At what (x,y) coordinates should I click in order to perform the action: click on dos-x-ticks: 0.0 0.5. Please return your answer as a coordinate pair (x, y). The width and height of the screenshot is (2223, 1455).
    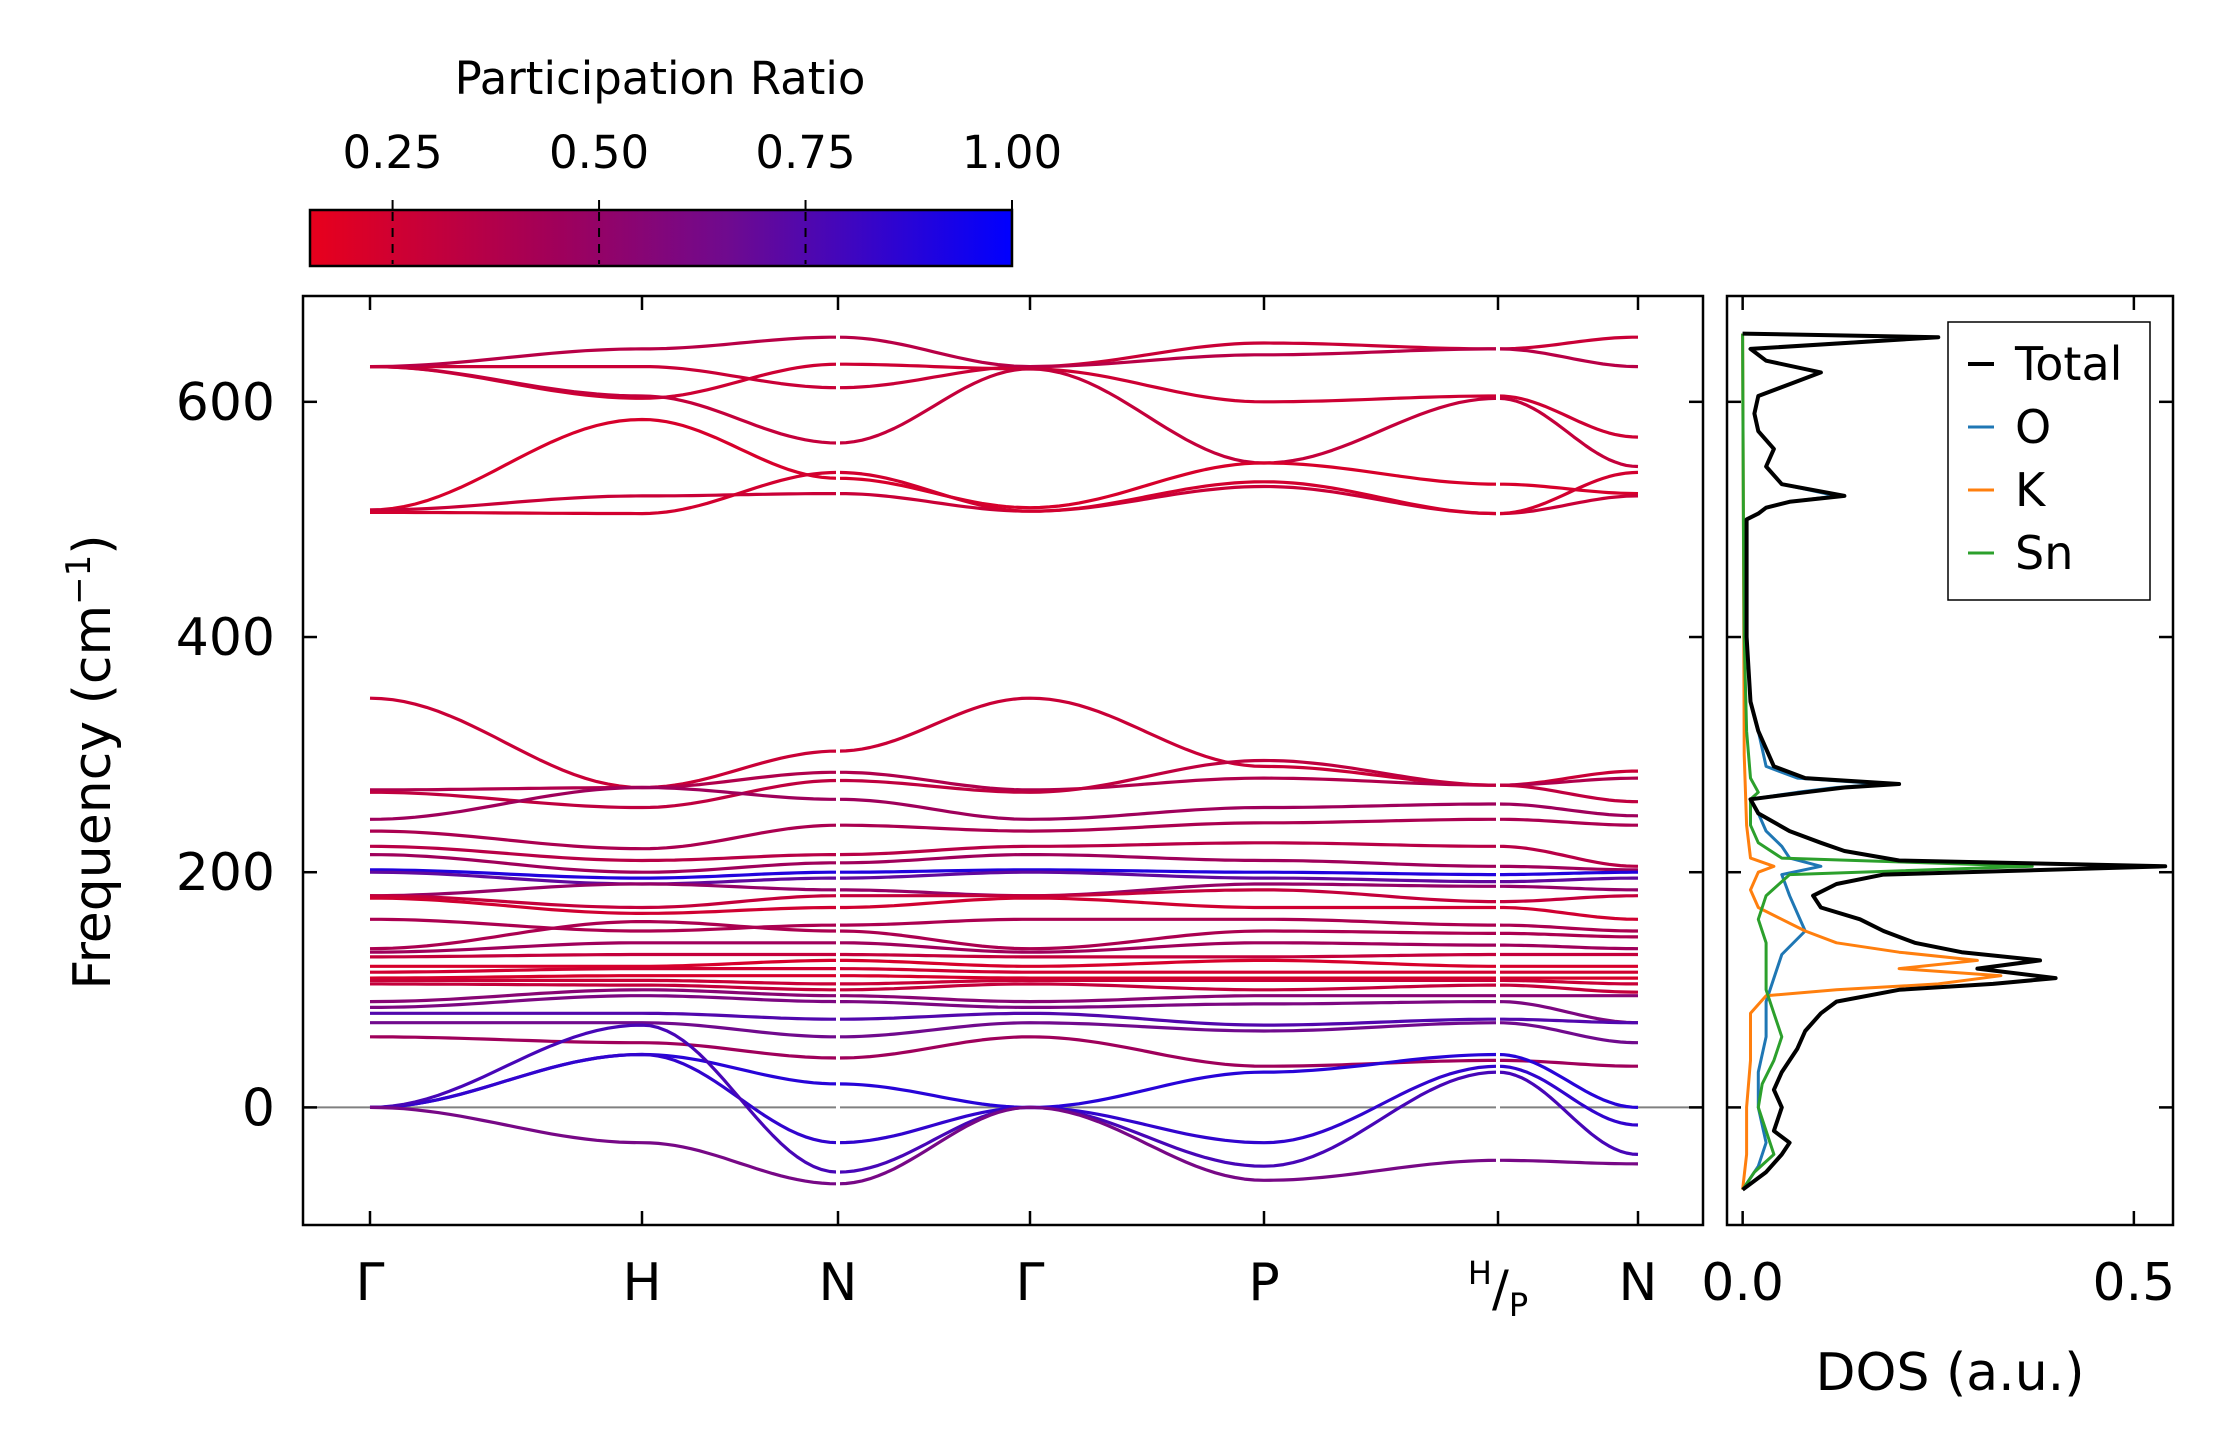
    Looking at the image, I should click on (1938, 804).